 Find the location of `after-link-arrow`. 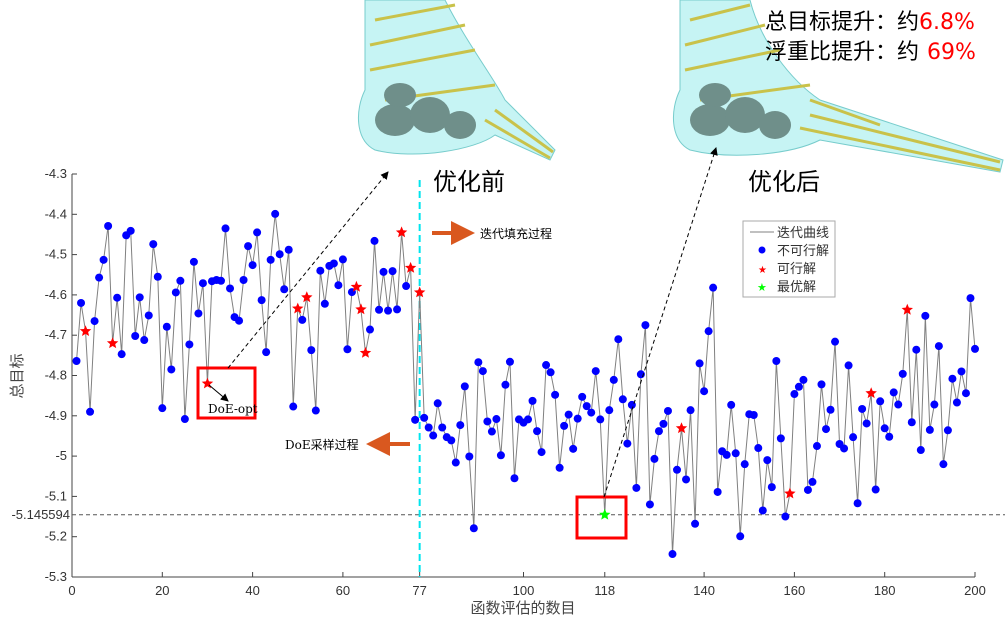

after-link-arrow is located at coordinates (660, 322).